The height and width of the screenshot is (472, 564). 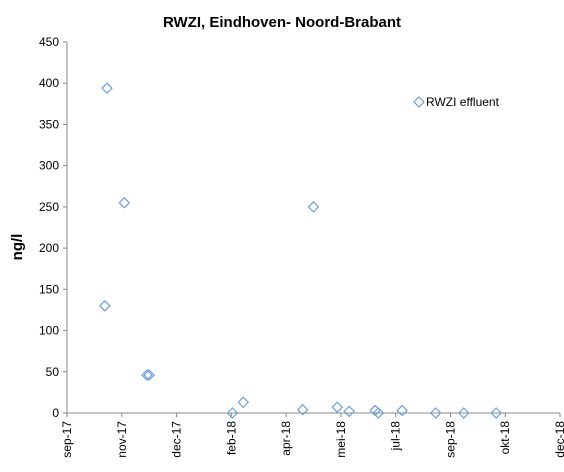 What do you see at coordinates (17, 247) in the screenshot?
I see `y-axis-label: ng/l` at bounding box center [17, 247].